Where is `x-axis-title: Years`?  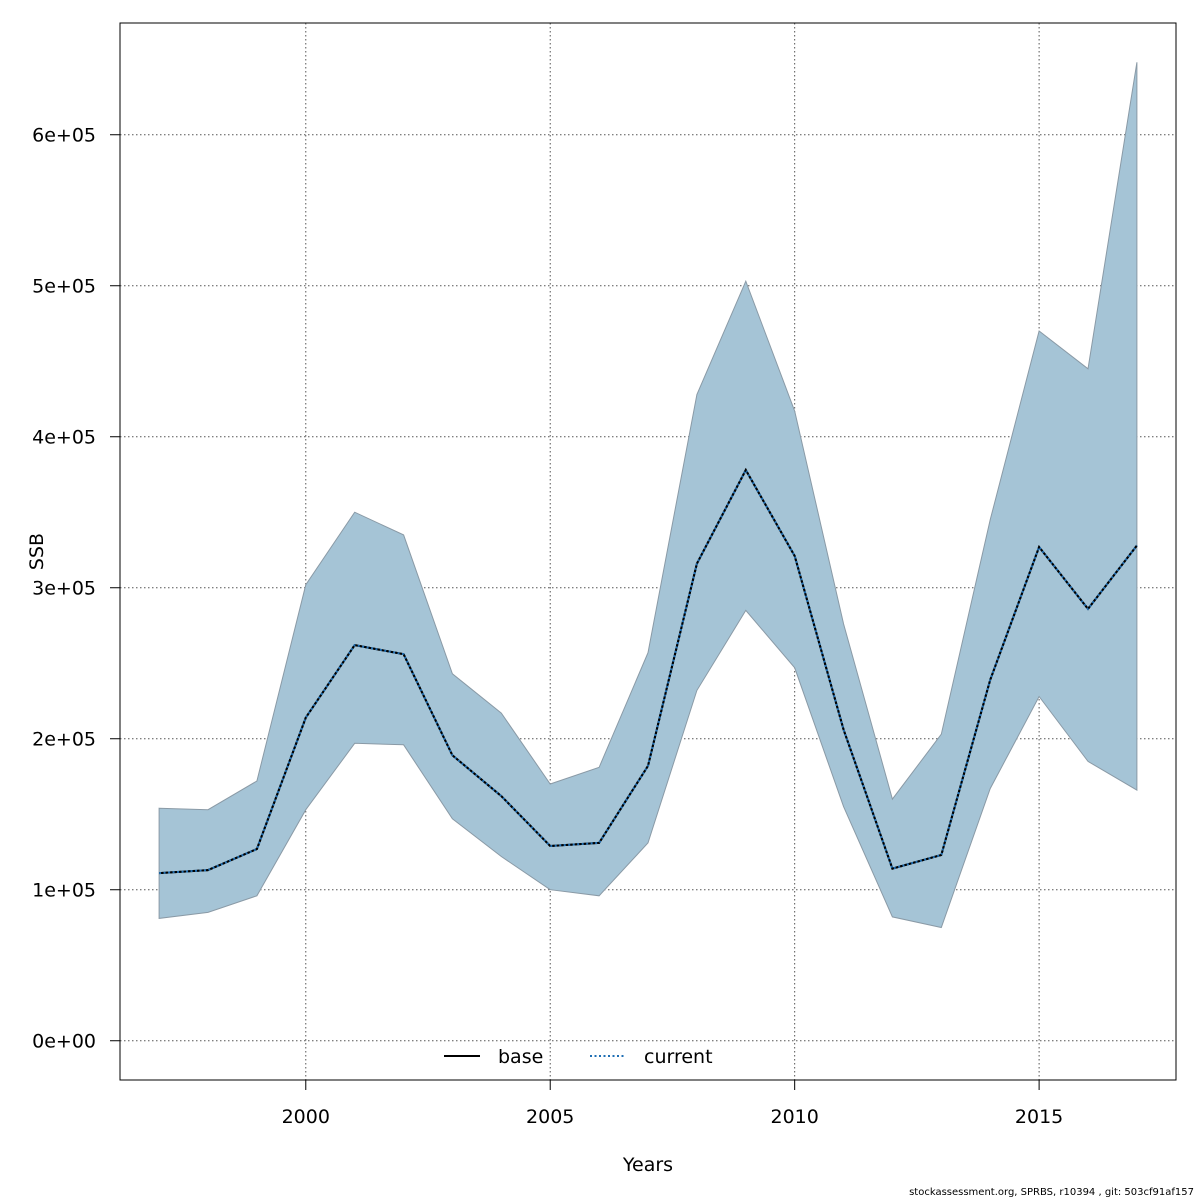
x-axis-title: Years is located at coordinates (647, 1165).